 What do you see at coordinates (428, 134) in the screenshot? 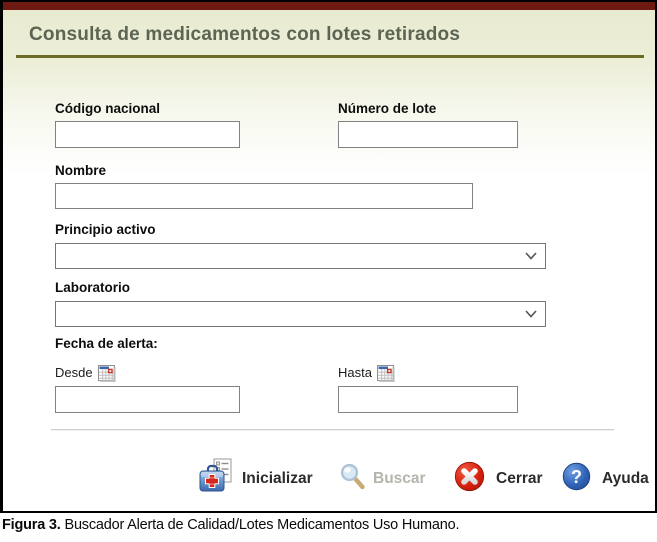
I see `numero-lote-input` at bounding box center [428, 134].